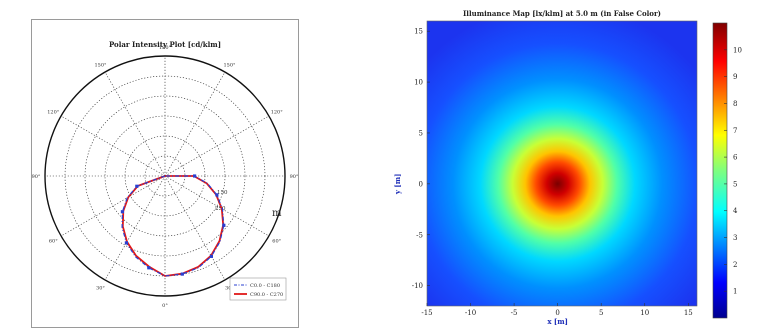 The width and height of the screenshot is (764, 336). I want to click on x-tick-label: 0, so click(557, 313).